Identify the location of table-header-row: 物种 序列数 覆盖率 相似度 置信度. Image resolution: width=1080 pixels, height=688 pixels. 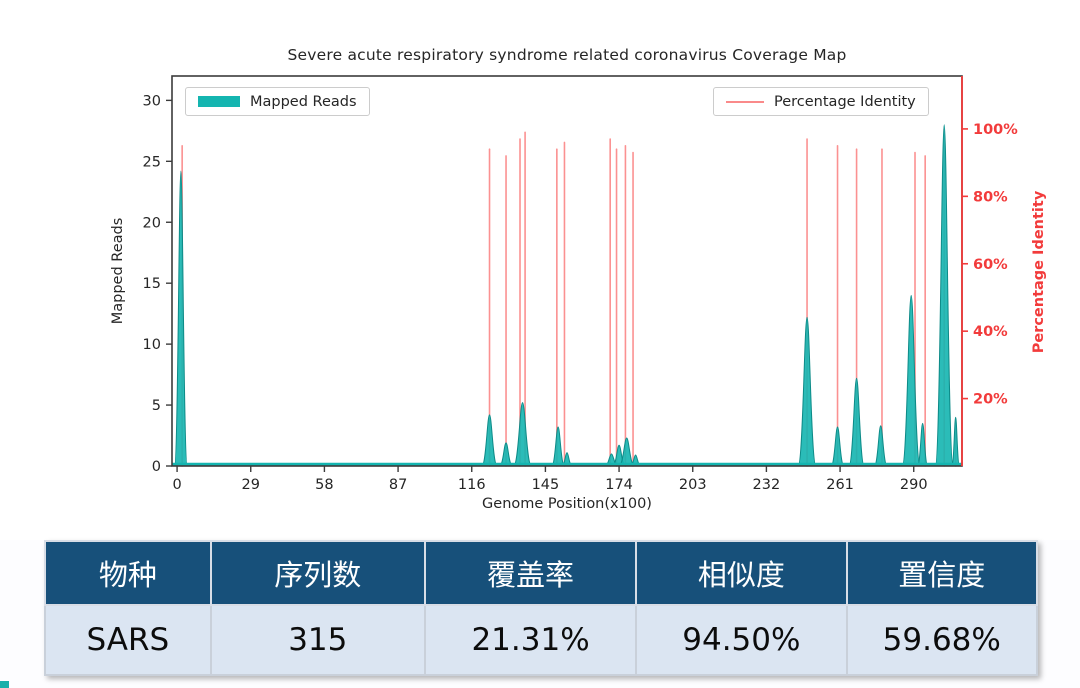
(541, 573).